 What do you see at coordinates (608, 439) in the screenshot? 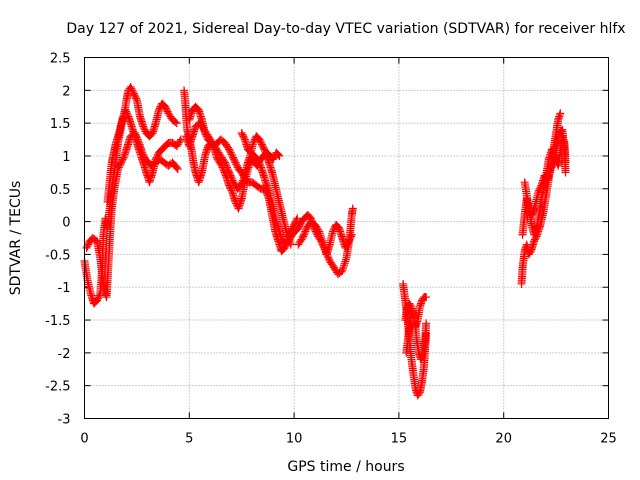
I see `x-tick-label: 25` at bounding box center [608, 439].